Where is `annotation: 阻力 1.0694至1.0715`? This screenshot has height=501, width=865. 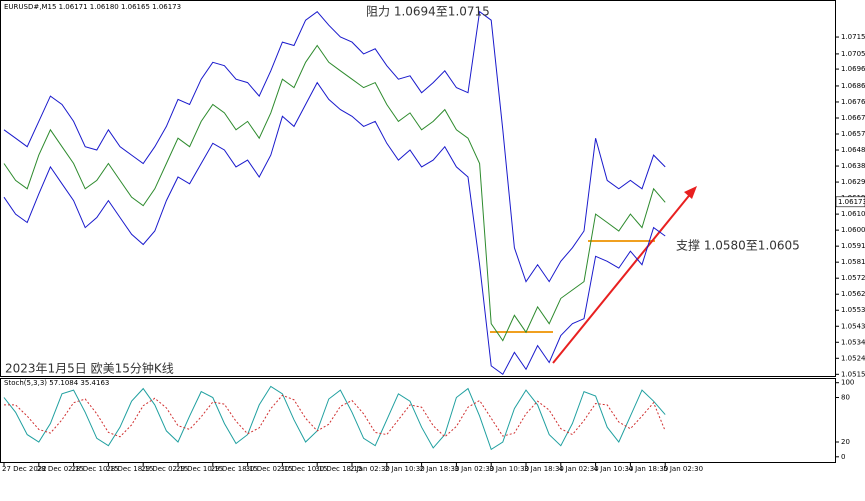
annotation: 阻力 1.0694至1.0715 is located at coordinates (428, 12).